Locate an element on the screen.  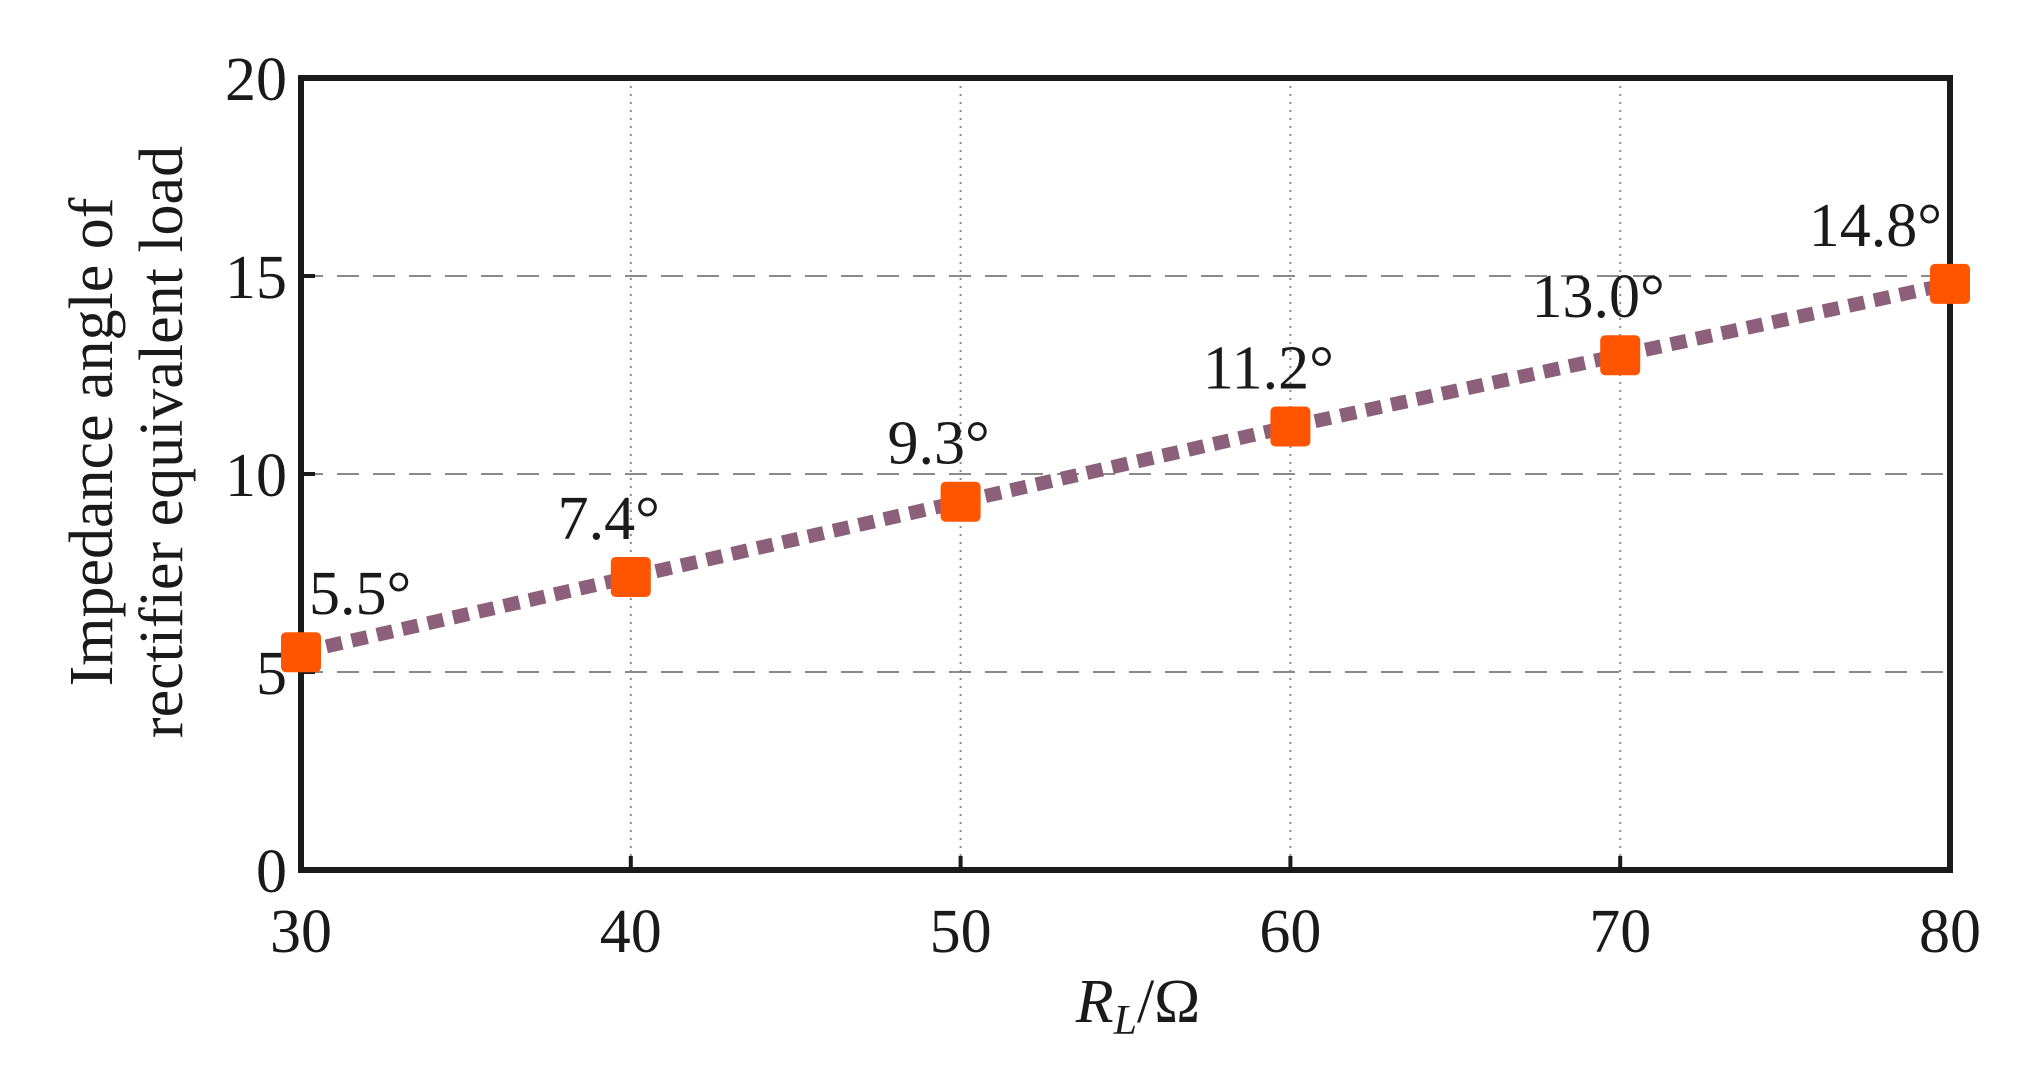
y-tick-label-15: 15 is located at coordinates (256, 278).